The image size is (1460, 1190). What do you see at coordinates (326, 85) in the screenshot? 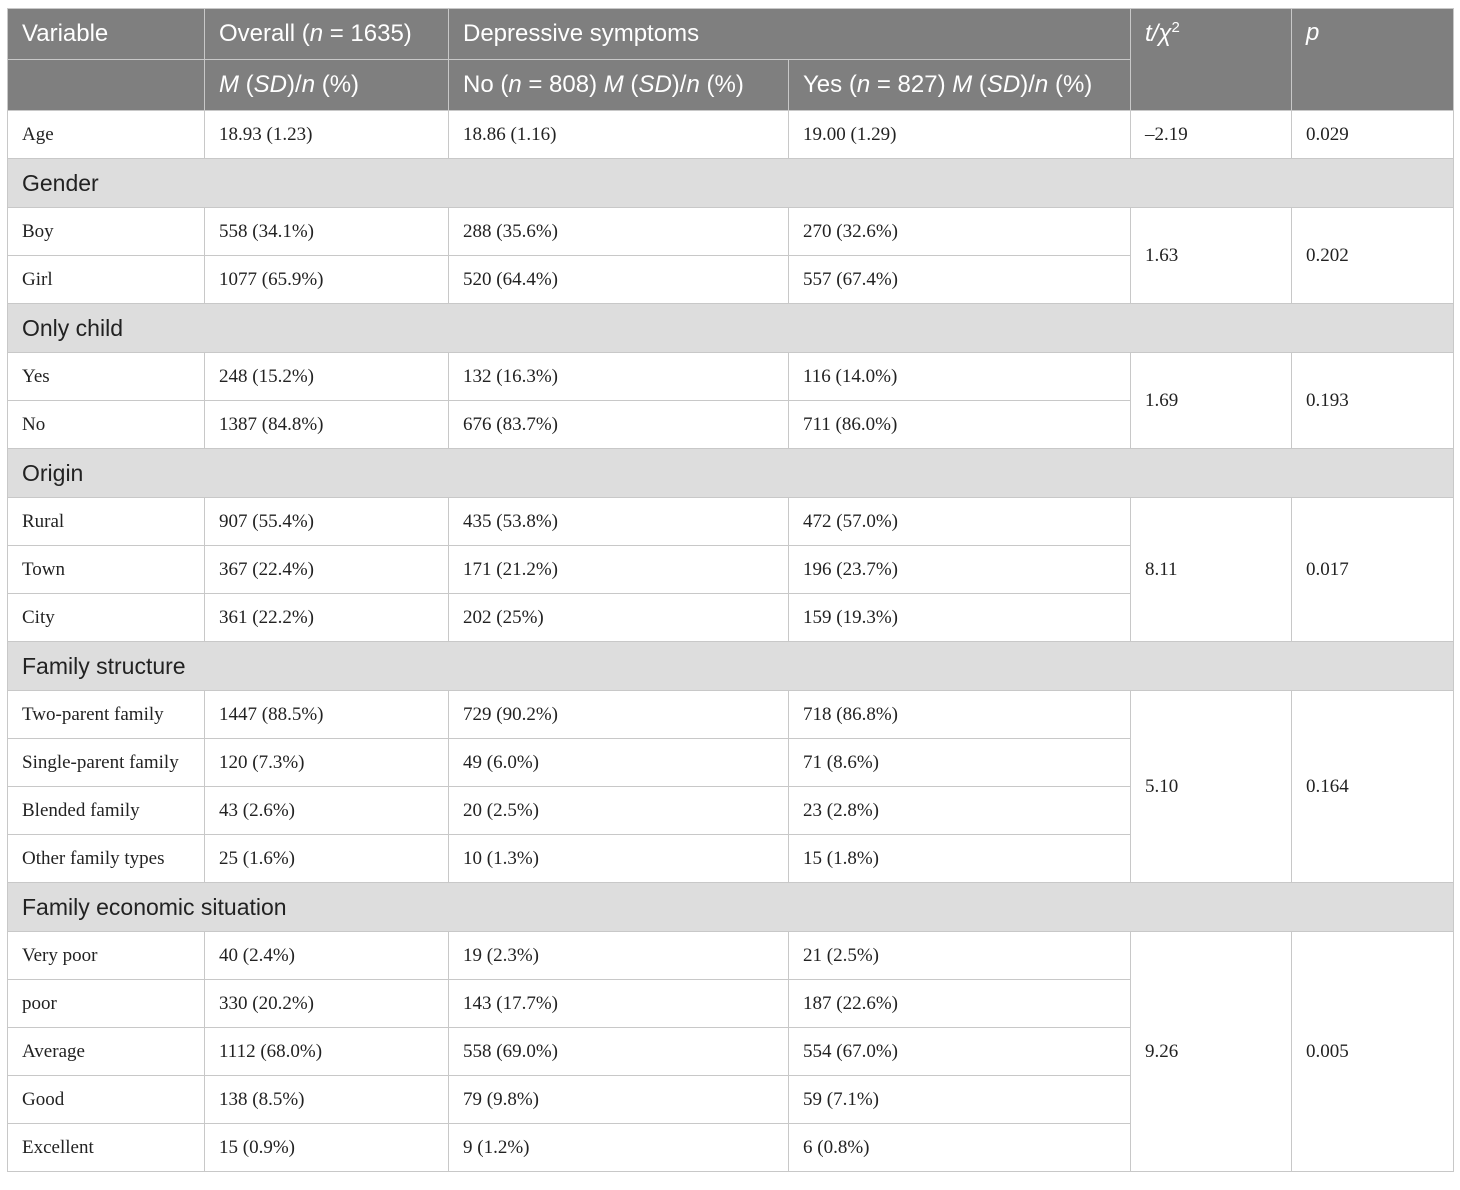
I see `header-overall-sub: M (SD)/n (%)` at bounding box center [326, 85].